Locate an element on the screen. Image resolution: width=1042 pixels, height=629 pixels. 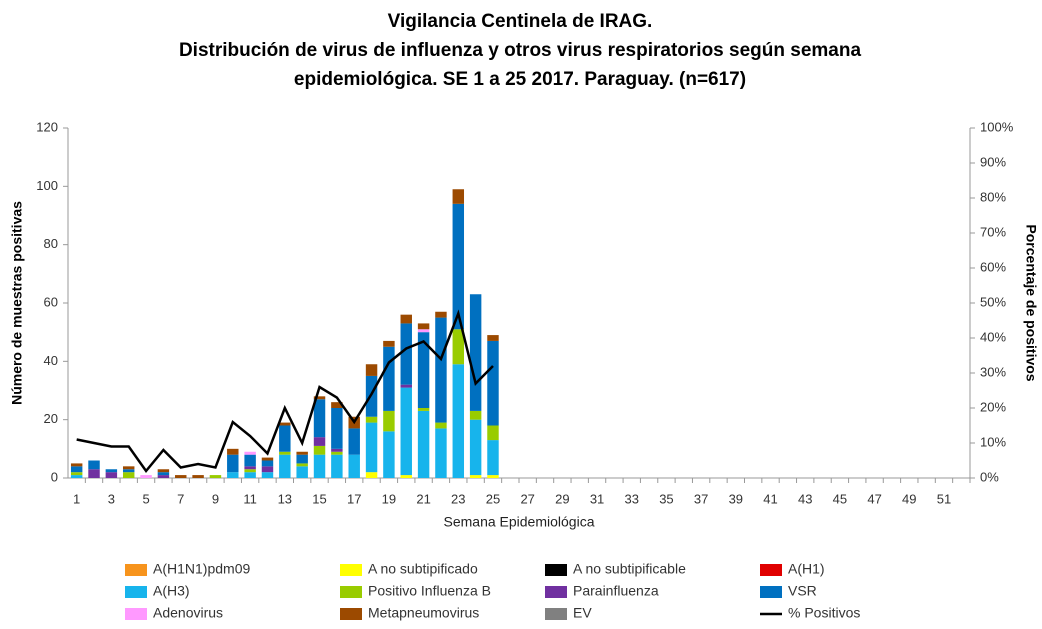
y2-tick-label: 70% is located at coordinates (993, 231).